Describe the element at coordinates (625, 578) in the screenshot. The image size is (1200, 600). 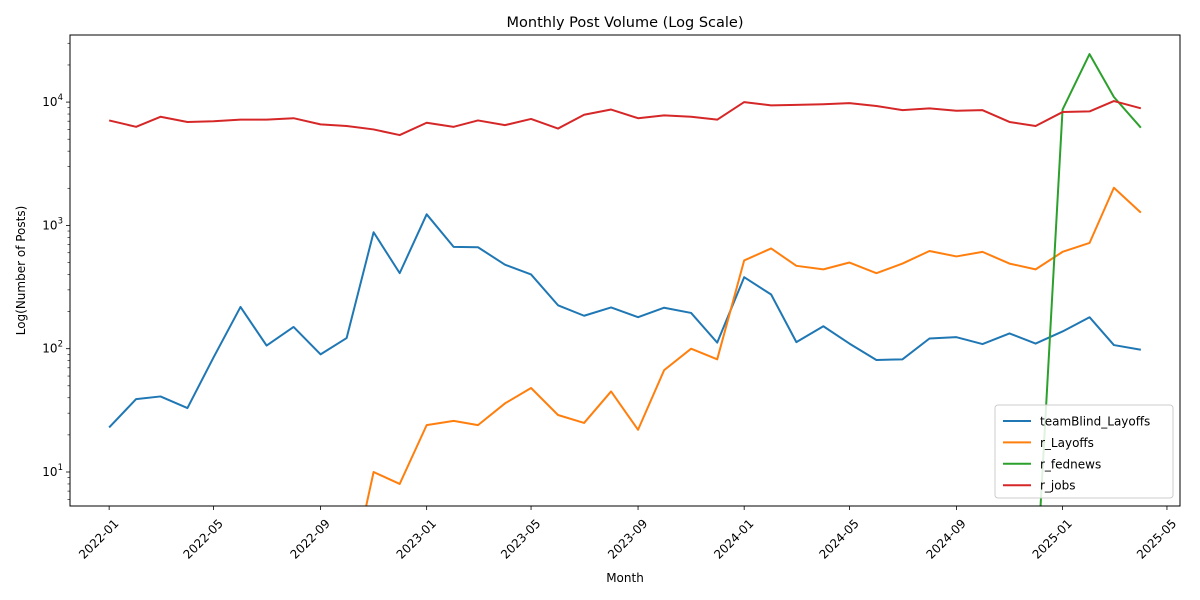
I see `x-axis-label: Month` at that location.